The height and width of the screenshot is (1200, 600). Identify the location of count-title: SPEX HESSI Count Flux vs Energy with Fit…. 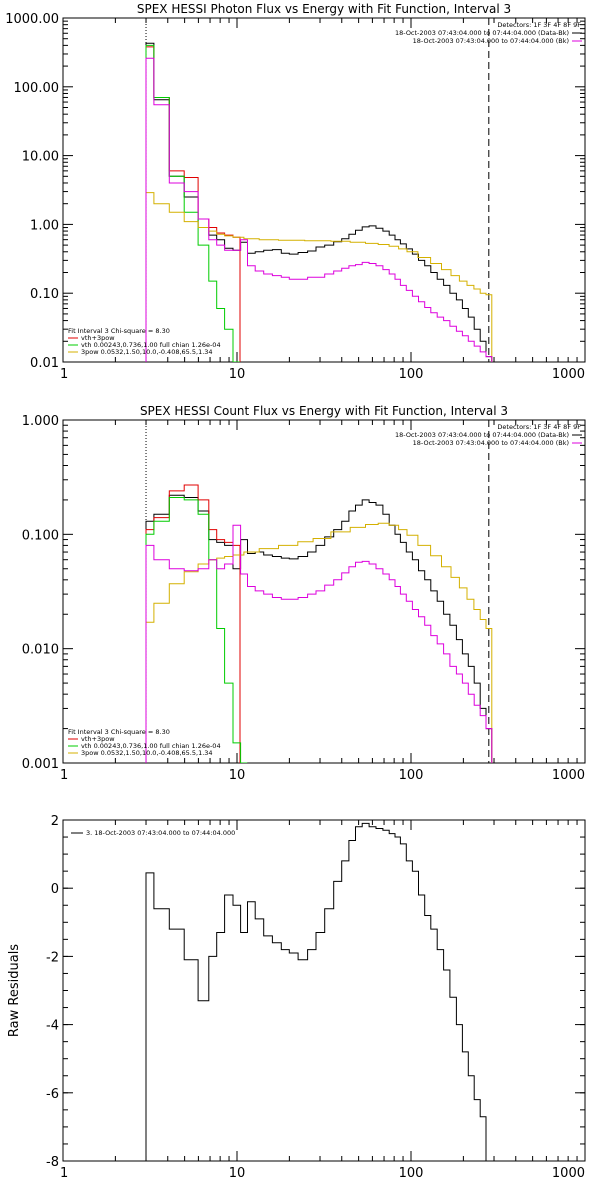
(324, 411).